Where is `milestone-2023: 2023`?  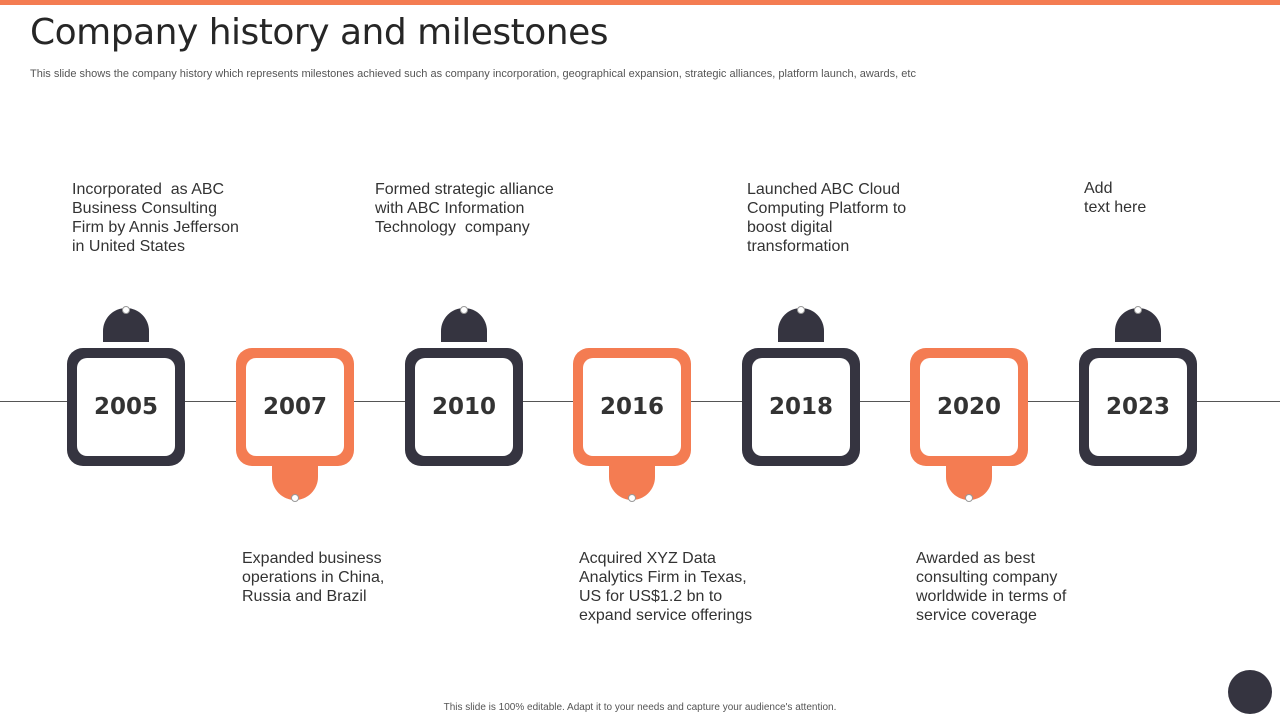
milestone-2023: 2023 is located at coordinates (1138, 404).